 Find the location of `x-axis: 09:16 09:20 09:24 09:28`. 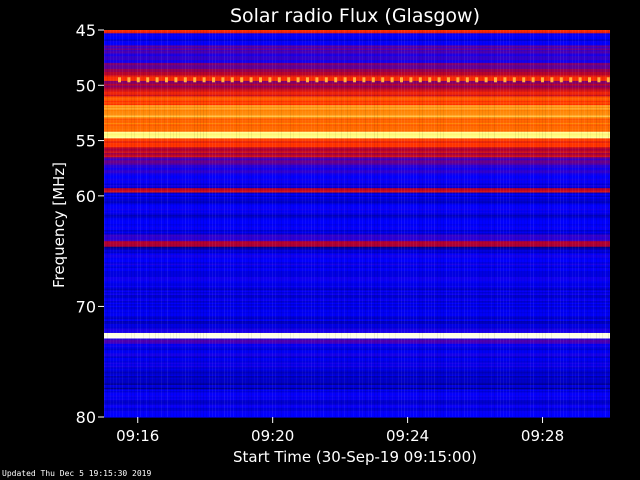

x-axis: 09:16 09:20 09:24 09:28 is located at coordinates (340, 431).